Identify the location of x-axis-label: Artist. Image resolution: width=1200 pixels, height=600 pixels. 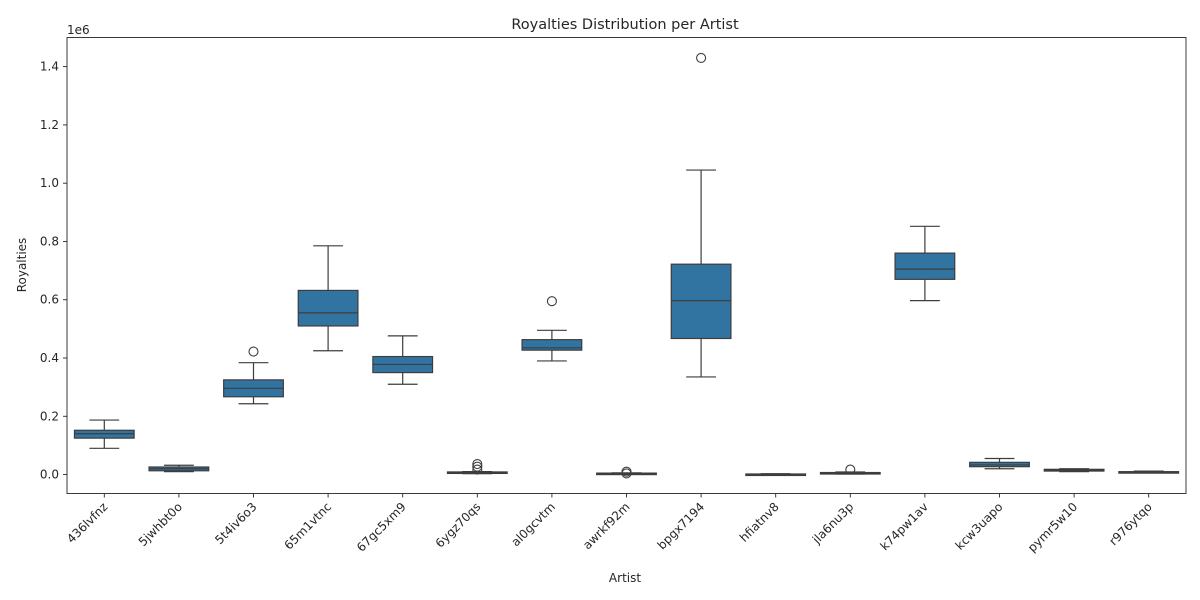
(625, 578).